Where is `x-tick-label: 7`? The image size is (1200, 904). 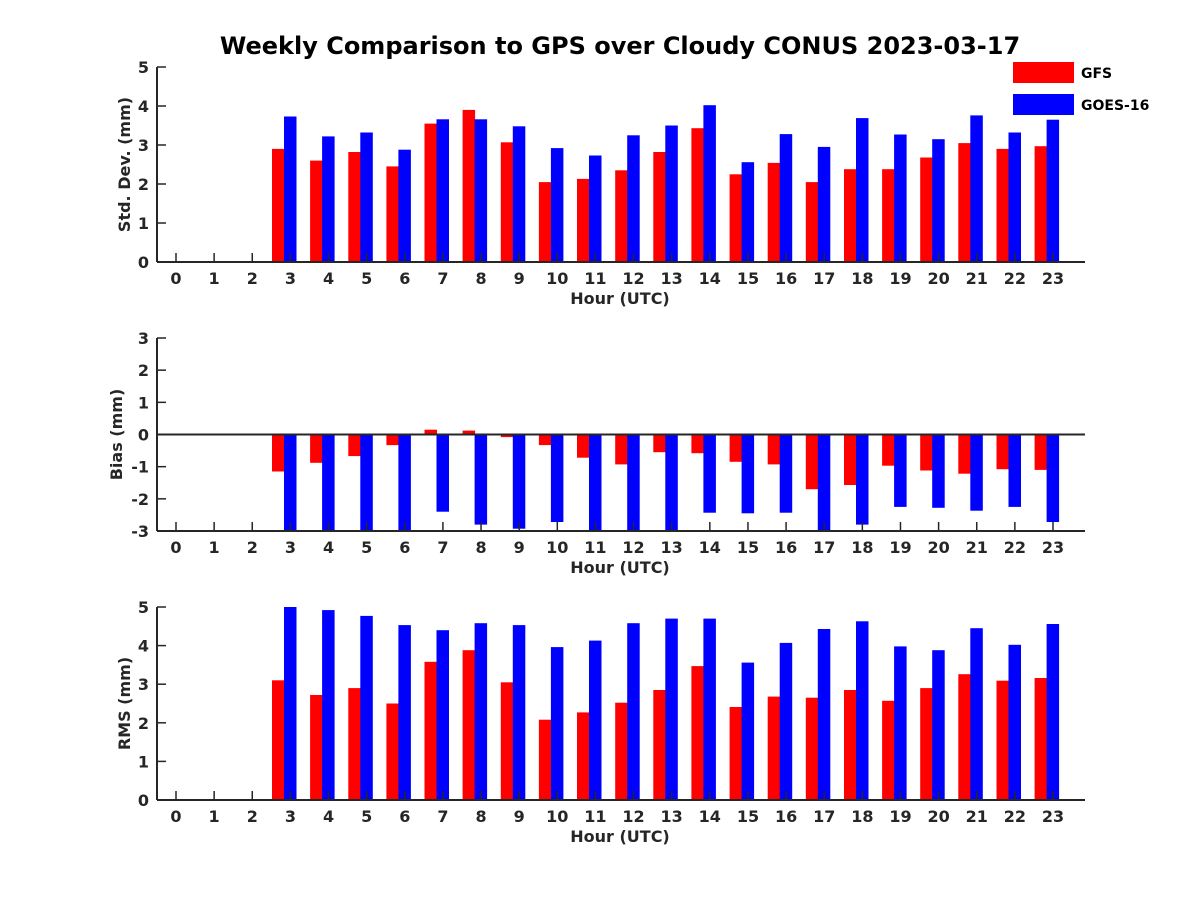
x-tick-label: 7 is located at coordinates (442, 278).